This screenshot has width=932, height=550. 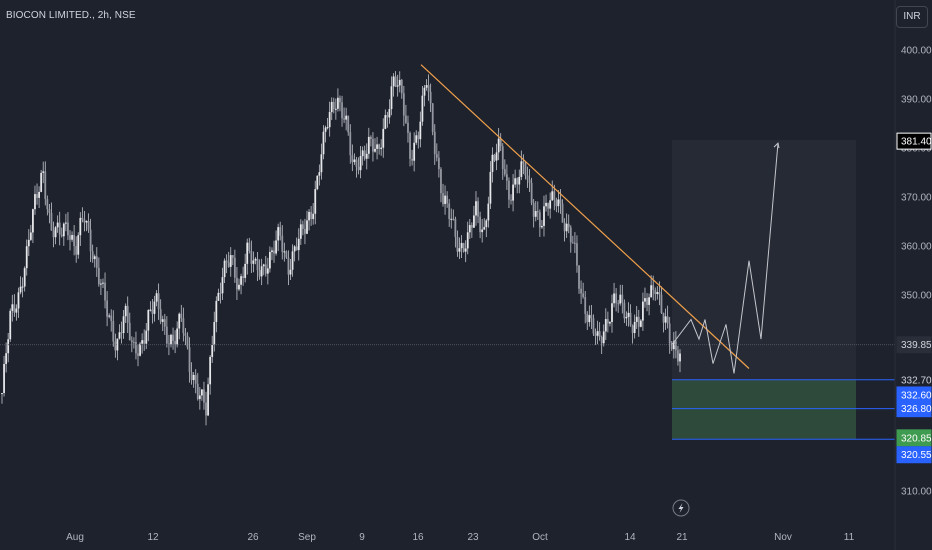 I want to click on price-label-zone-top: 332.70, so click(x=916, y=380).